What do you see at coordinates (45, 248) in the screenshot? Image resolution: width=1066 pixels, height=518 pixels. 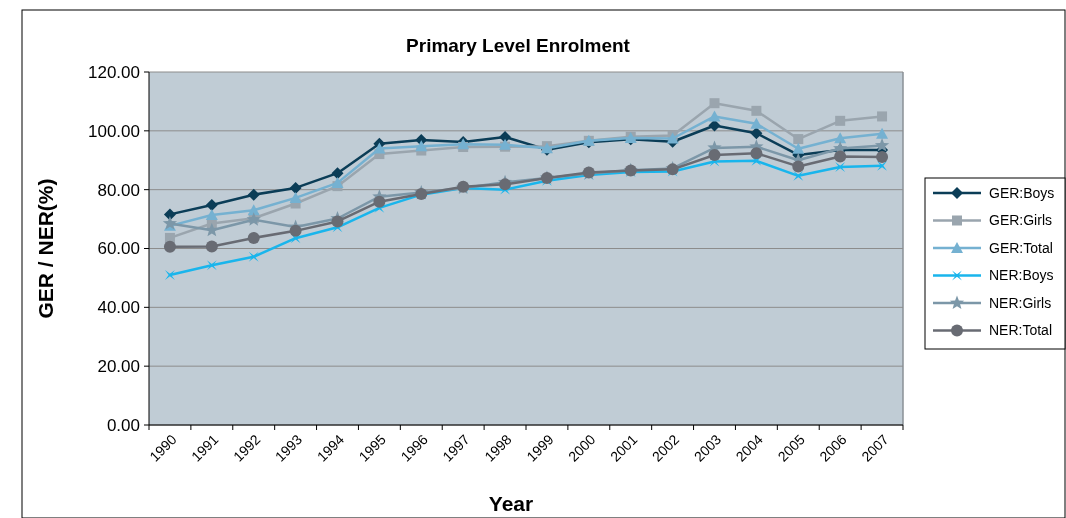 I see `y-axis-title: GER / NER(%)` at bounding box center [45, 248].